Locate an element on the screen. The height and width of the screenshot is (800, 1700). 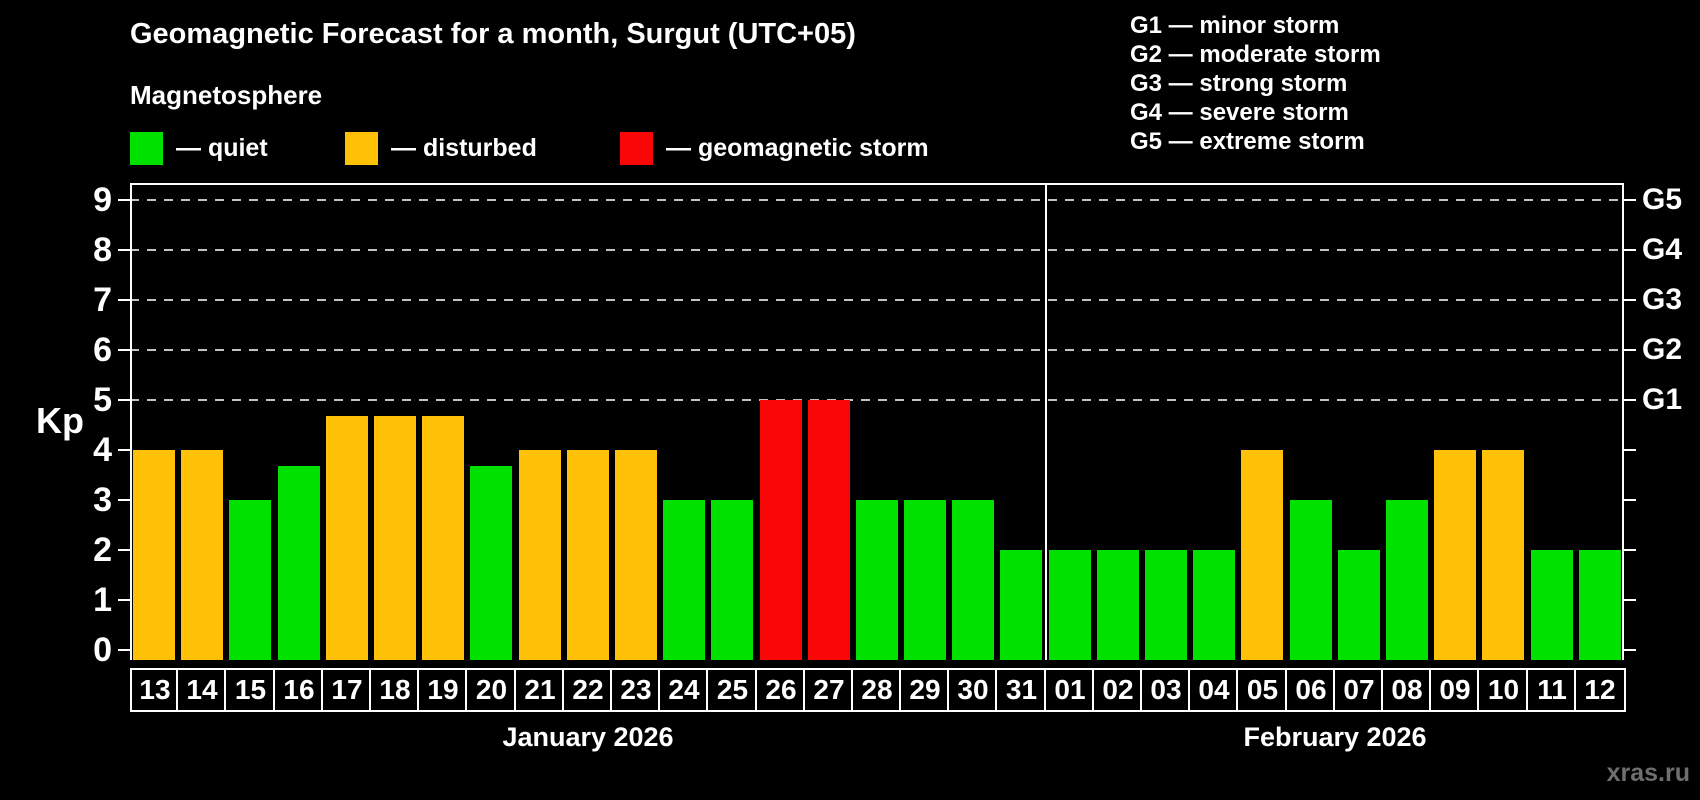
day-label-january-14: 14 is located at coordinates (202, 690).